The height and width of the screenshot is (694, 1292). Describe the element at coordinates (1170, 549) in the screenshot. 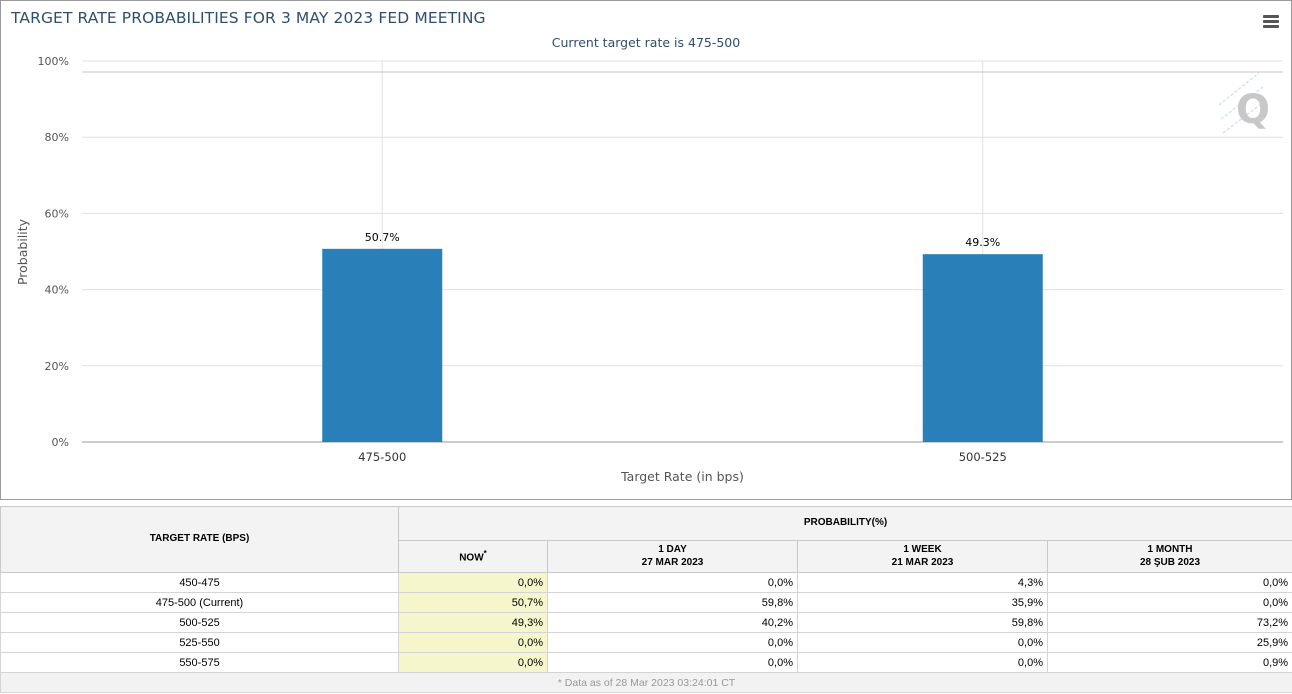

I see `column-header-label: 1 MONTH` at that location.